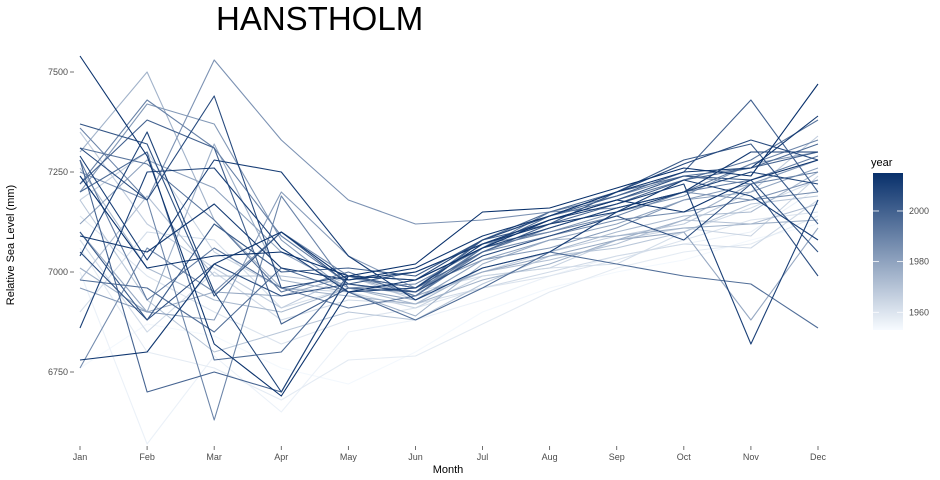 This screenshot has width=940, height=480. I want to click on y-axis-title: Relative Sea Level (mm), so click(11, 245).